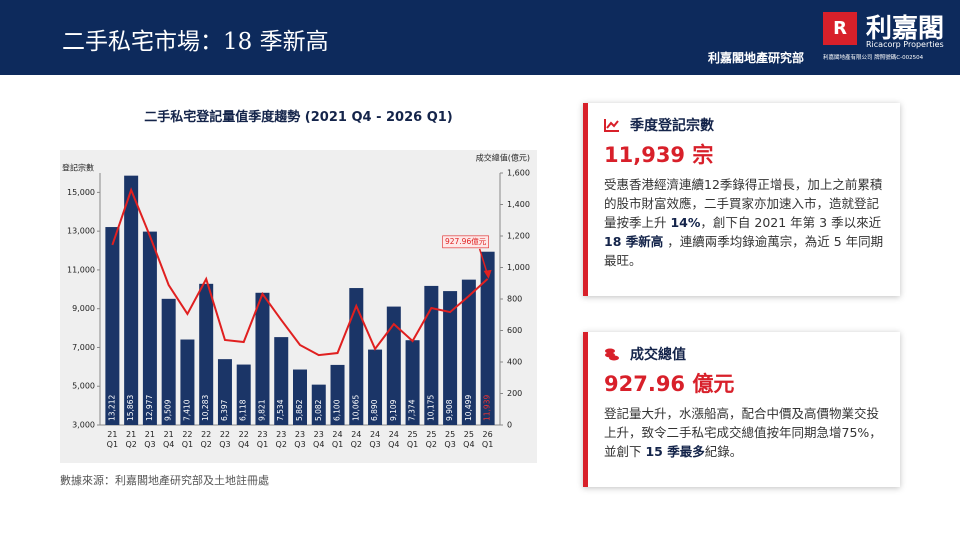 This screenshot has height=540, width=960. I want to click on value-label: 10,499, so click(468, 408).